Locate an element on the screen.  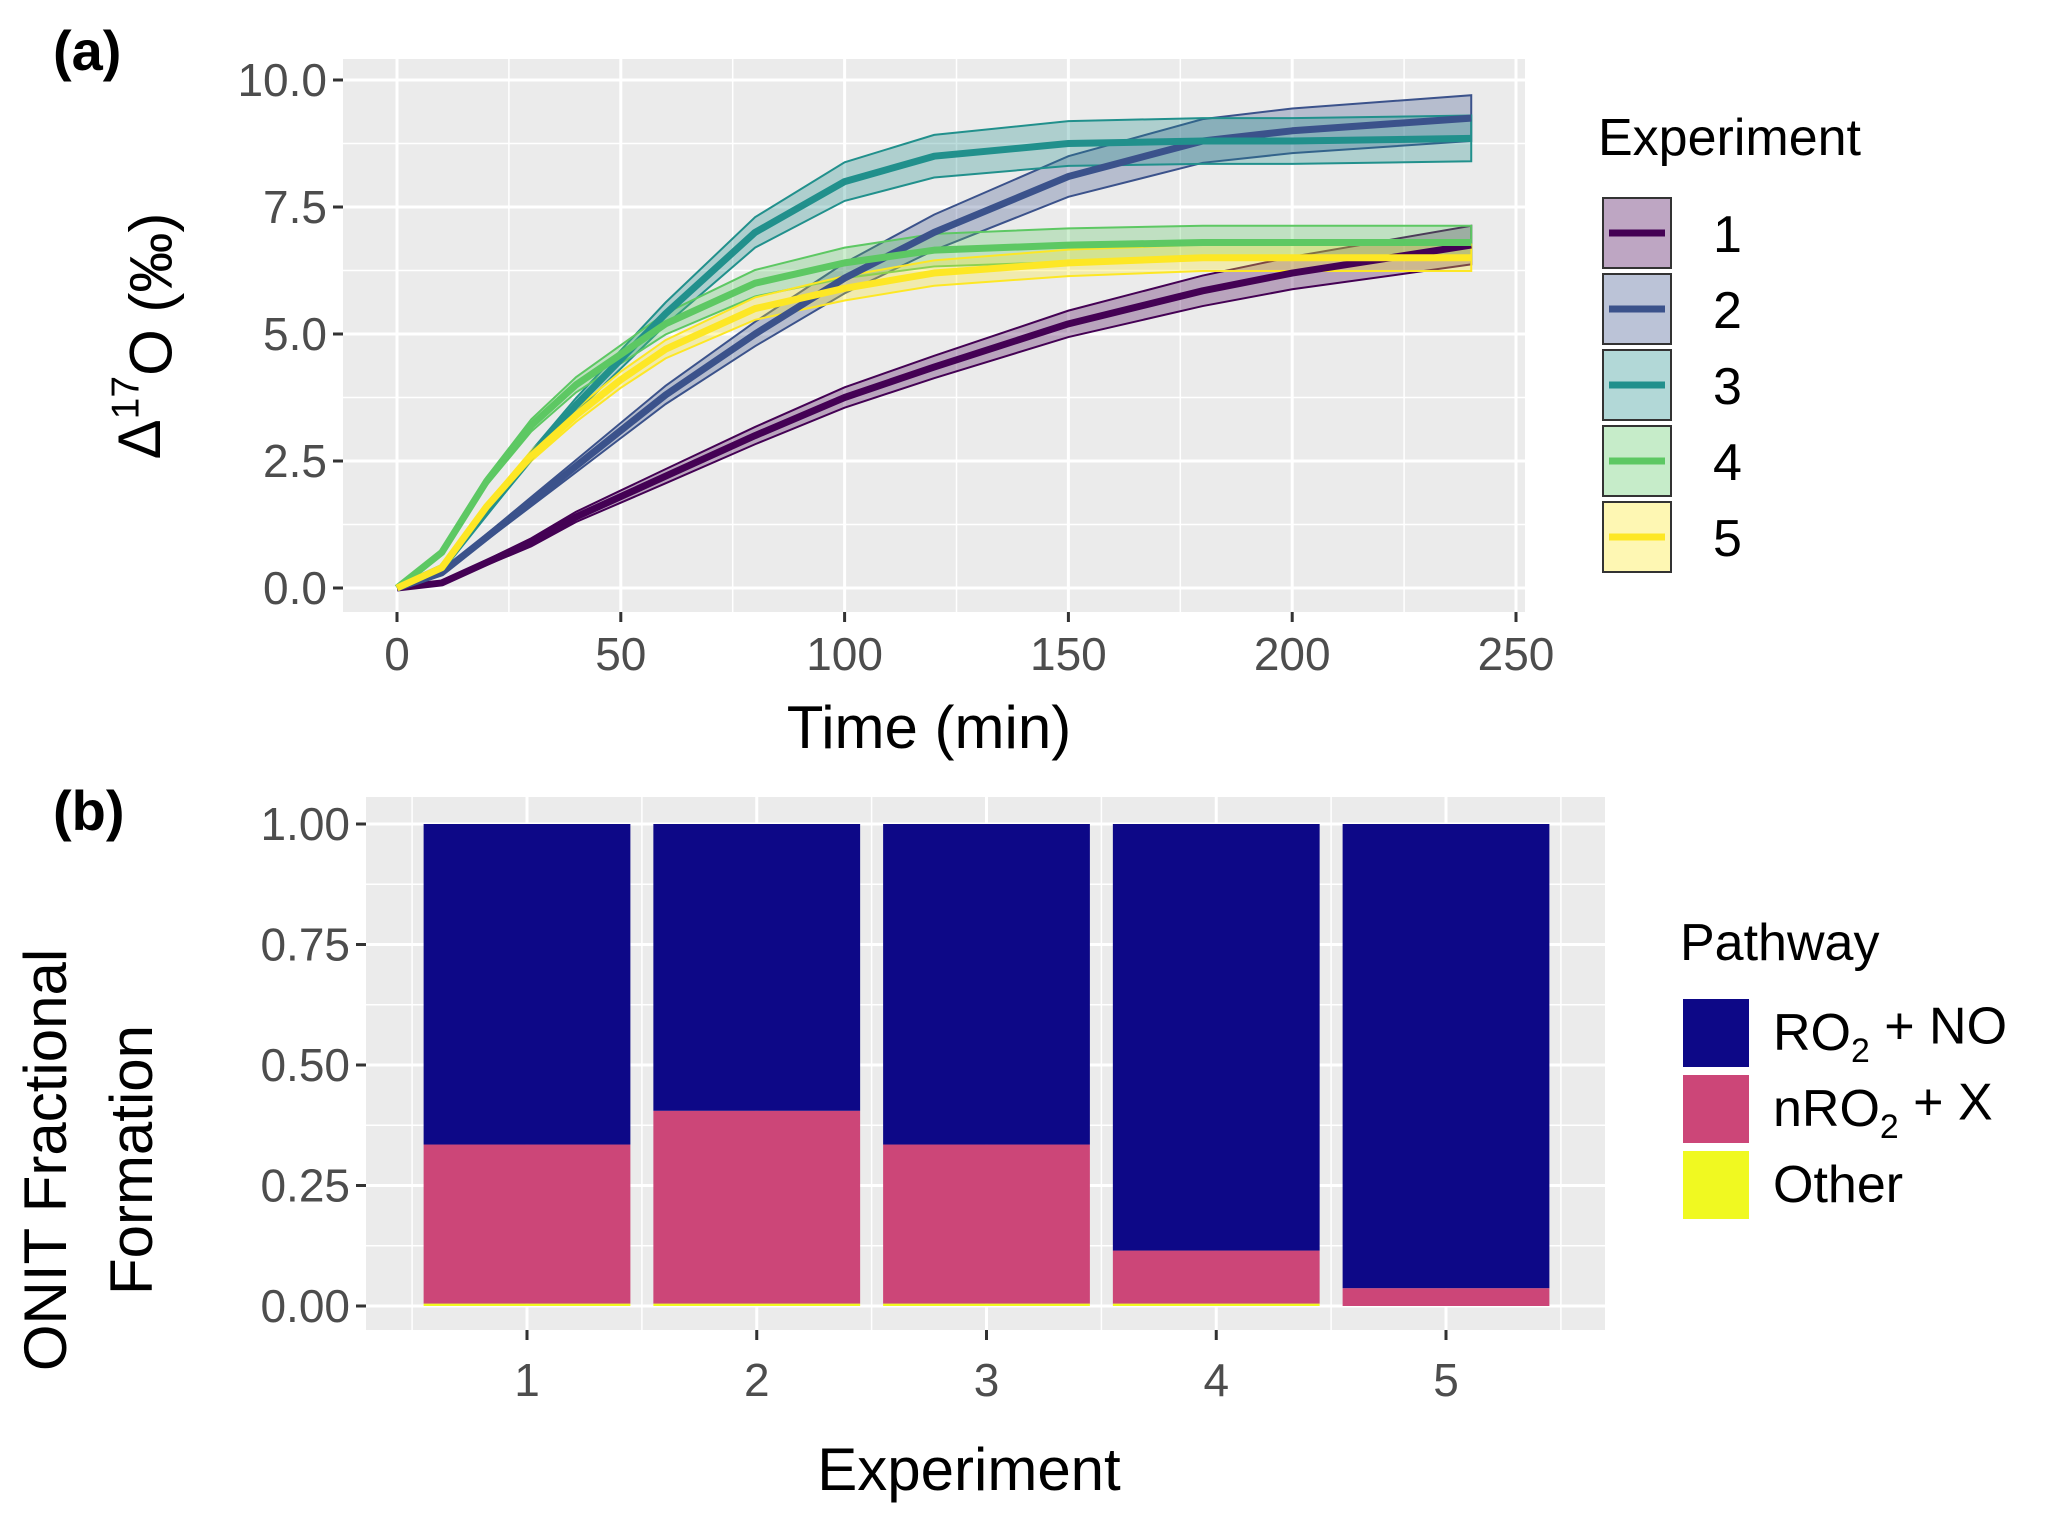
x-tick-label: 1 is located at coordinates (527, 1380).